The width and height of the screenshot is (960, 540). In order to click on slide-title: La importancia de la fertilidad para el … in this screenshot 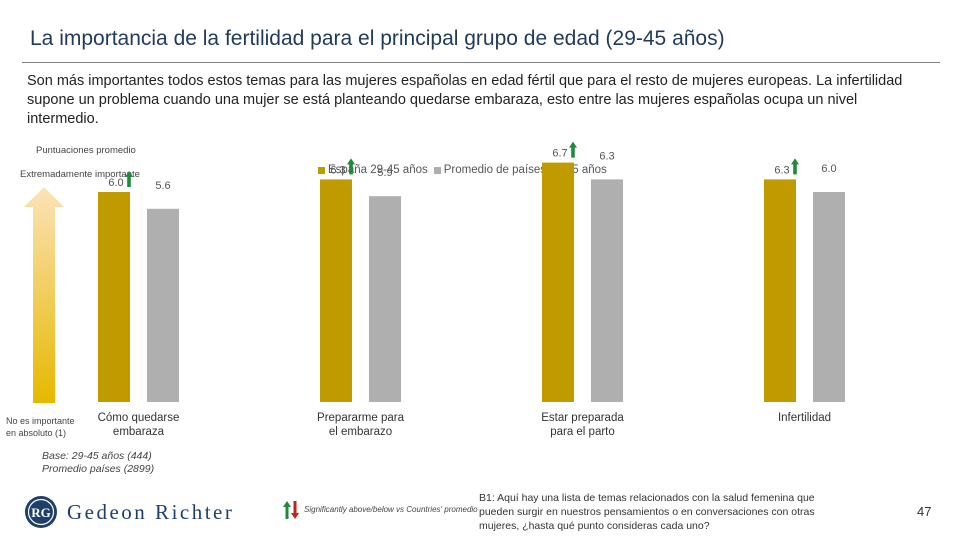, I will do `click(377, 38)`.